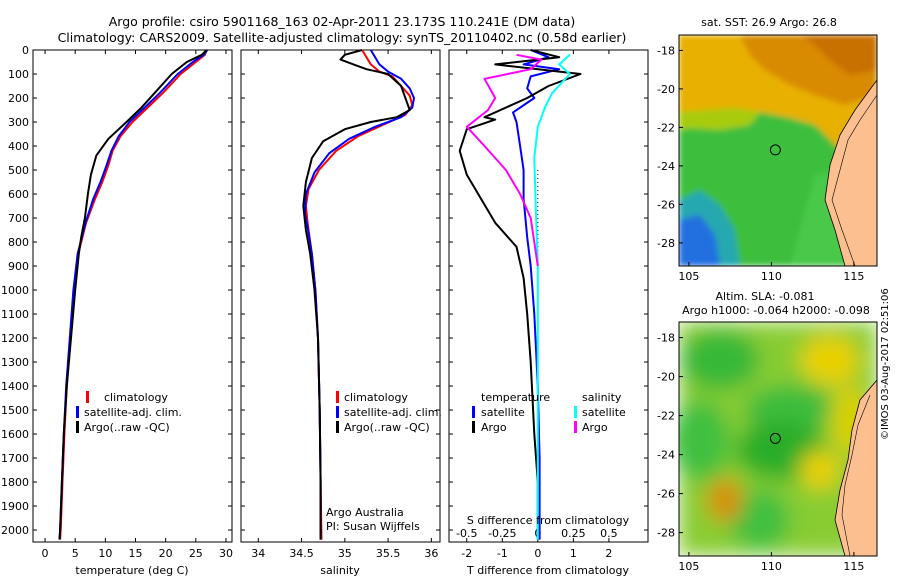  I want to click on x-tick-label: 5, so click(75, 553).